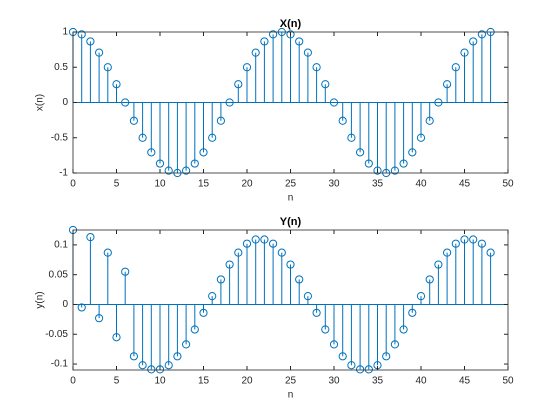  Describe the element at coordinates (334, 381) in the screenshot. I see `x-tick-label: 30` at that location.